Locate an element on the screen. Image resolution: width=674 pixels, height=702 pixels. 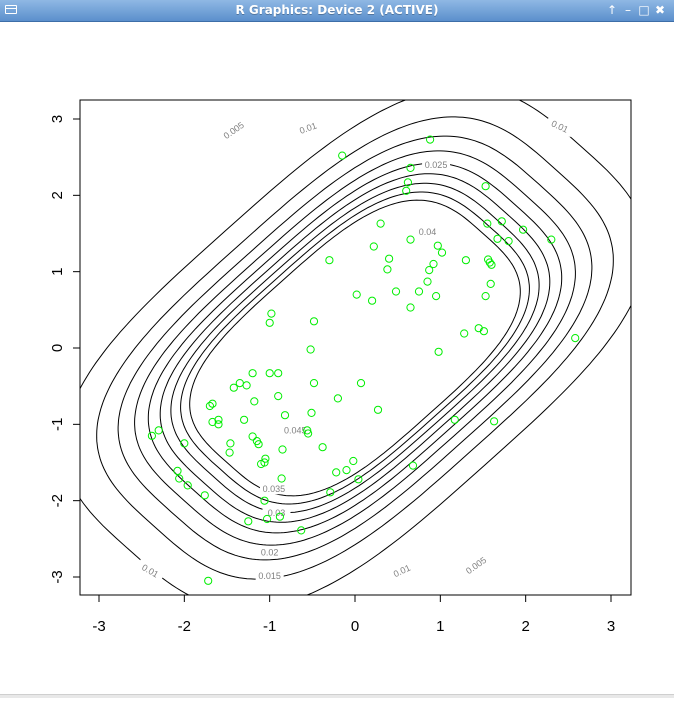
x-tick-label: 1 is located at coordinates (440, 626).